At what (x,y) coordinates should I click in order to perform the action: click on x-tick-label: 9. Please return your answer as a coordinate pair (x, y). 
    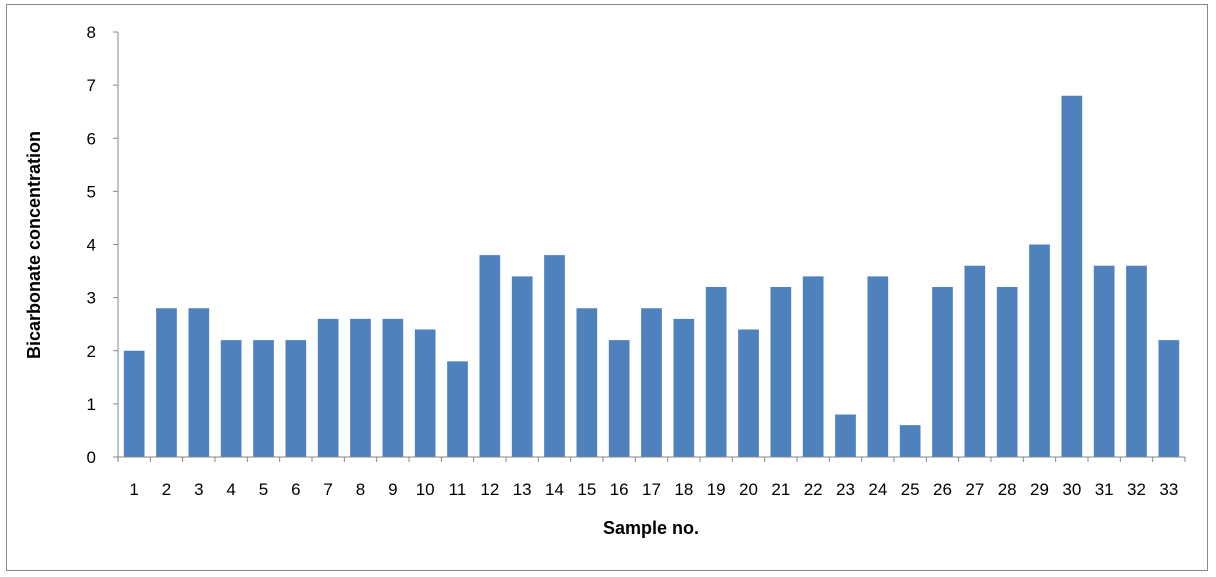
    Looking at the image, I should click on (392, 489).